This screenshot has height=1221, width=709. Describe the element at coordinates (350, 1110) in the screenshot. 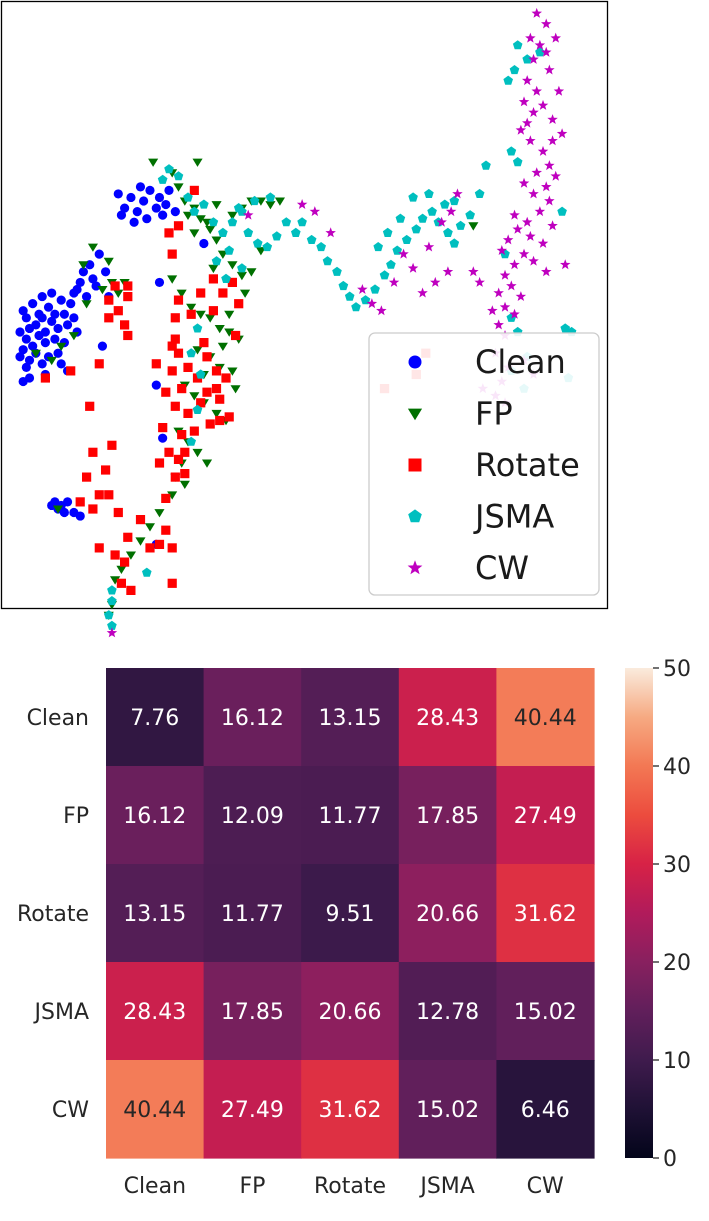

I see `cell-label-cw-rotate: 31.62` at that location.